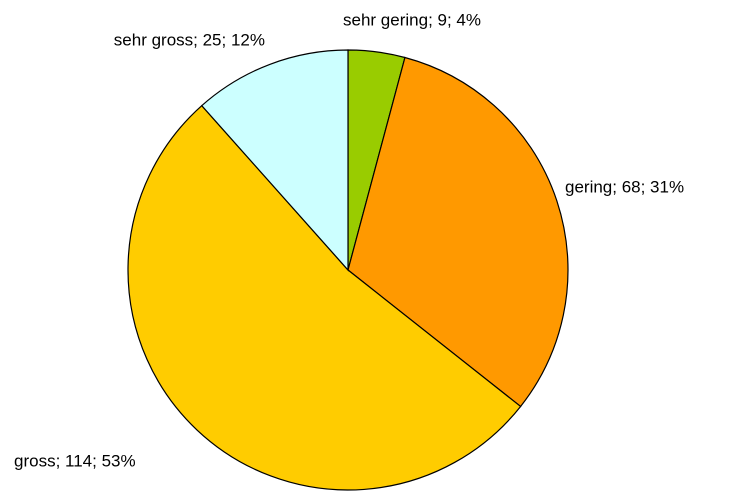 The image size is (742, 492). Describe the element at coordinates (189, 39) in the screenshot. I see `data-label: sehr gross; 25; 12%` at that location.